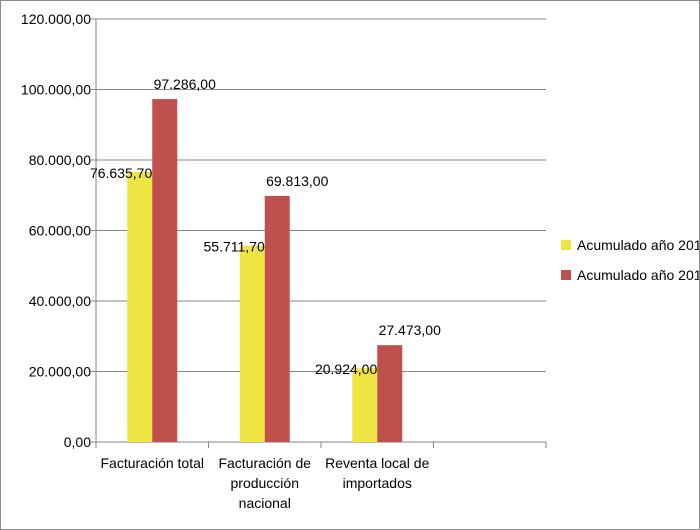 This screenshot has width=700, height=530. I want to click on data-label: 69.813,00, so click(297, 181).